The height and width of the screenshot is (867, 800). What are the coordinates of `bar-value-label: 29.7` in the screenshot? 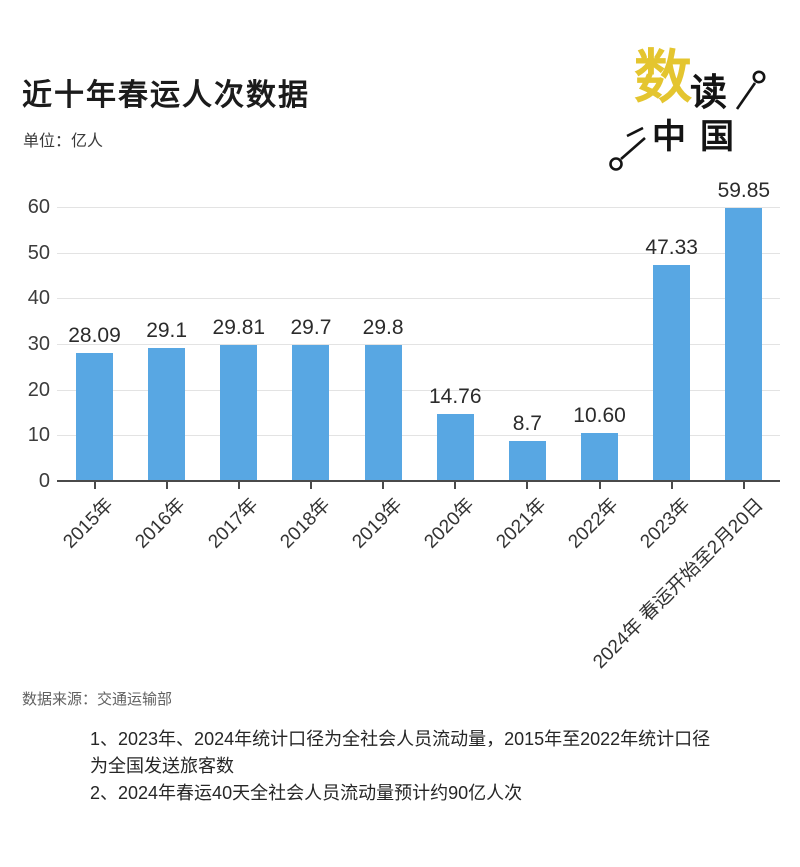 It's located at (311, 328).